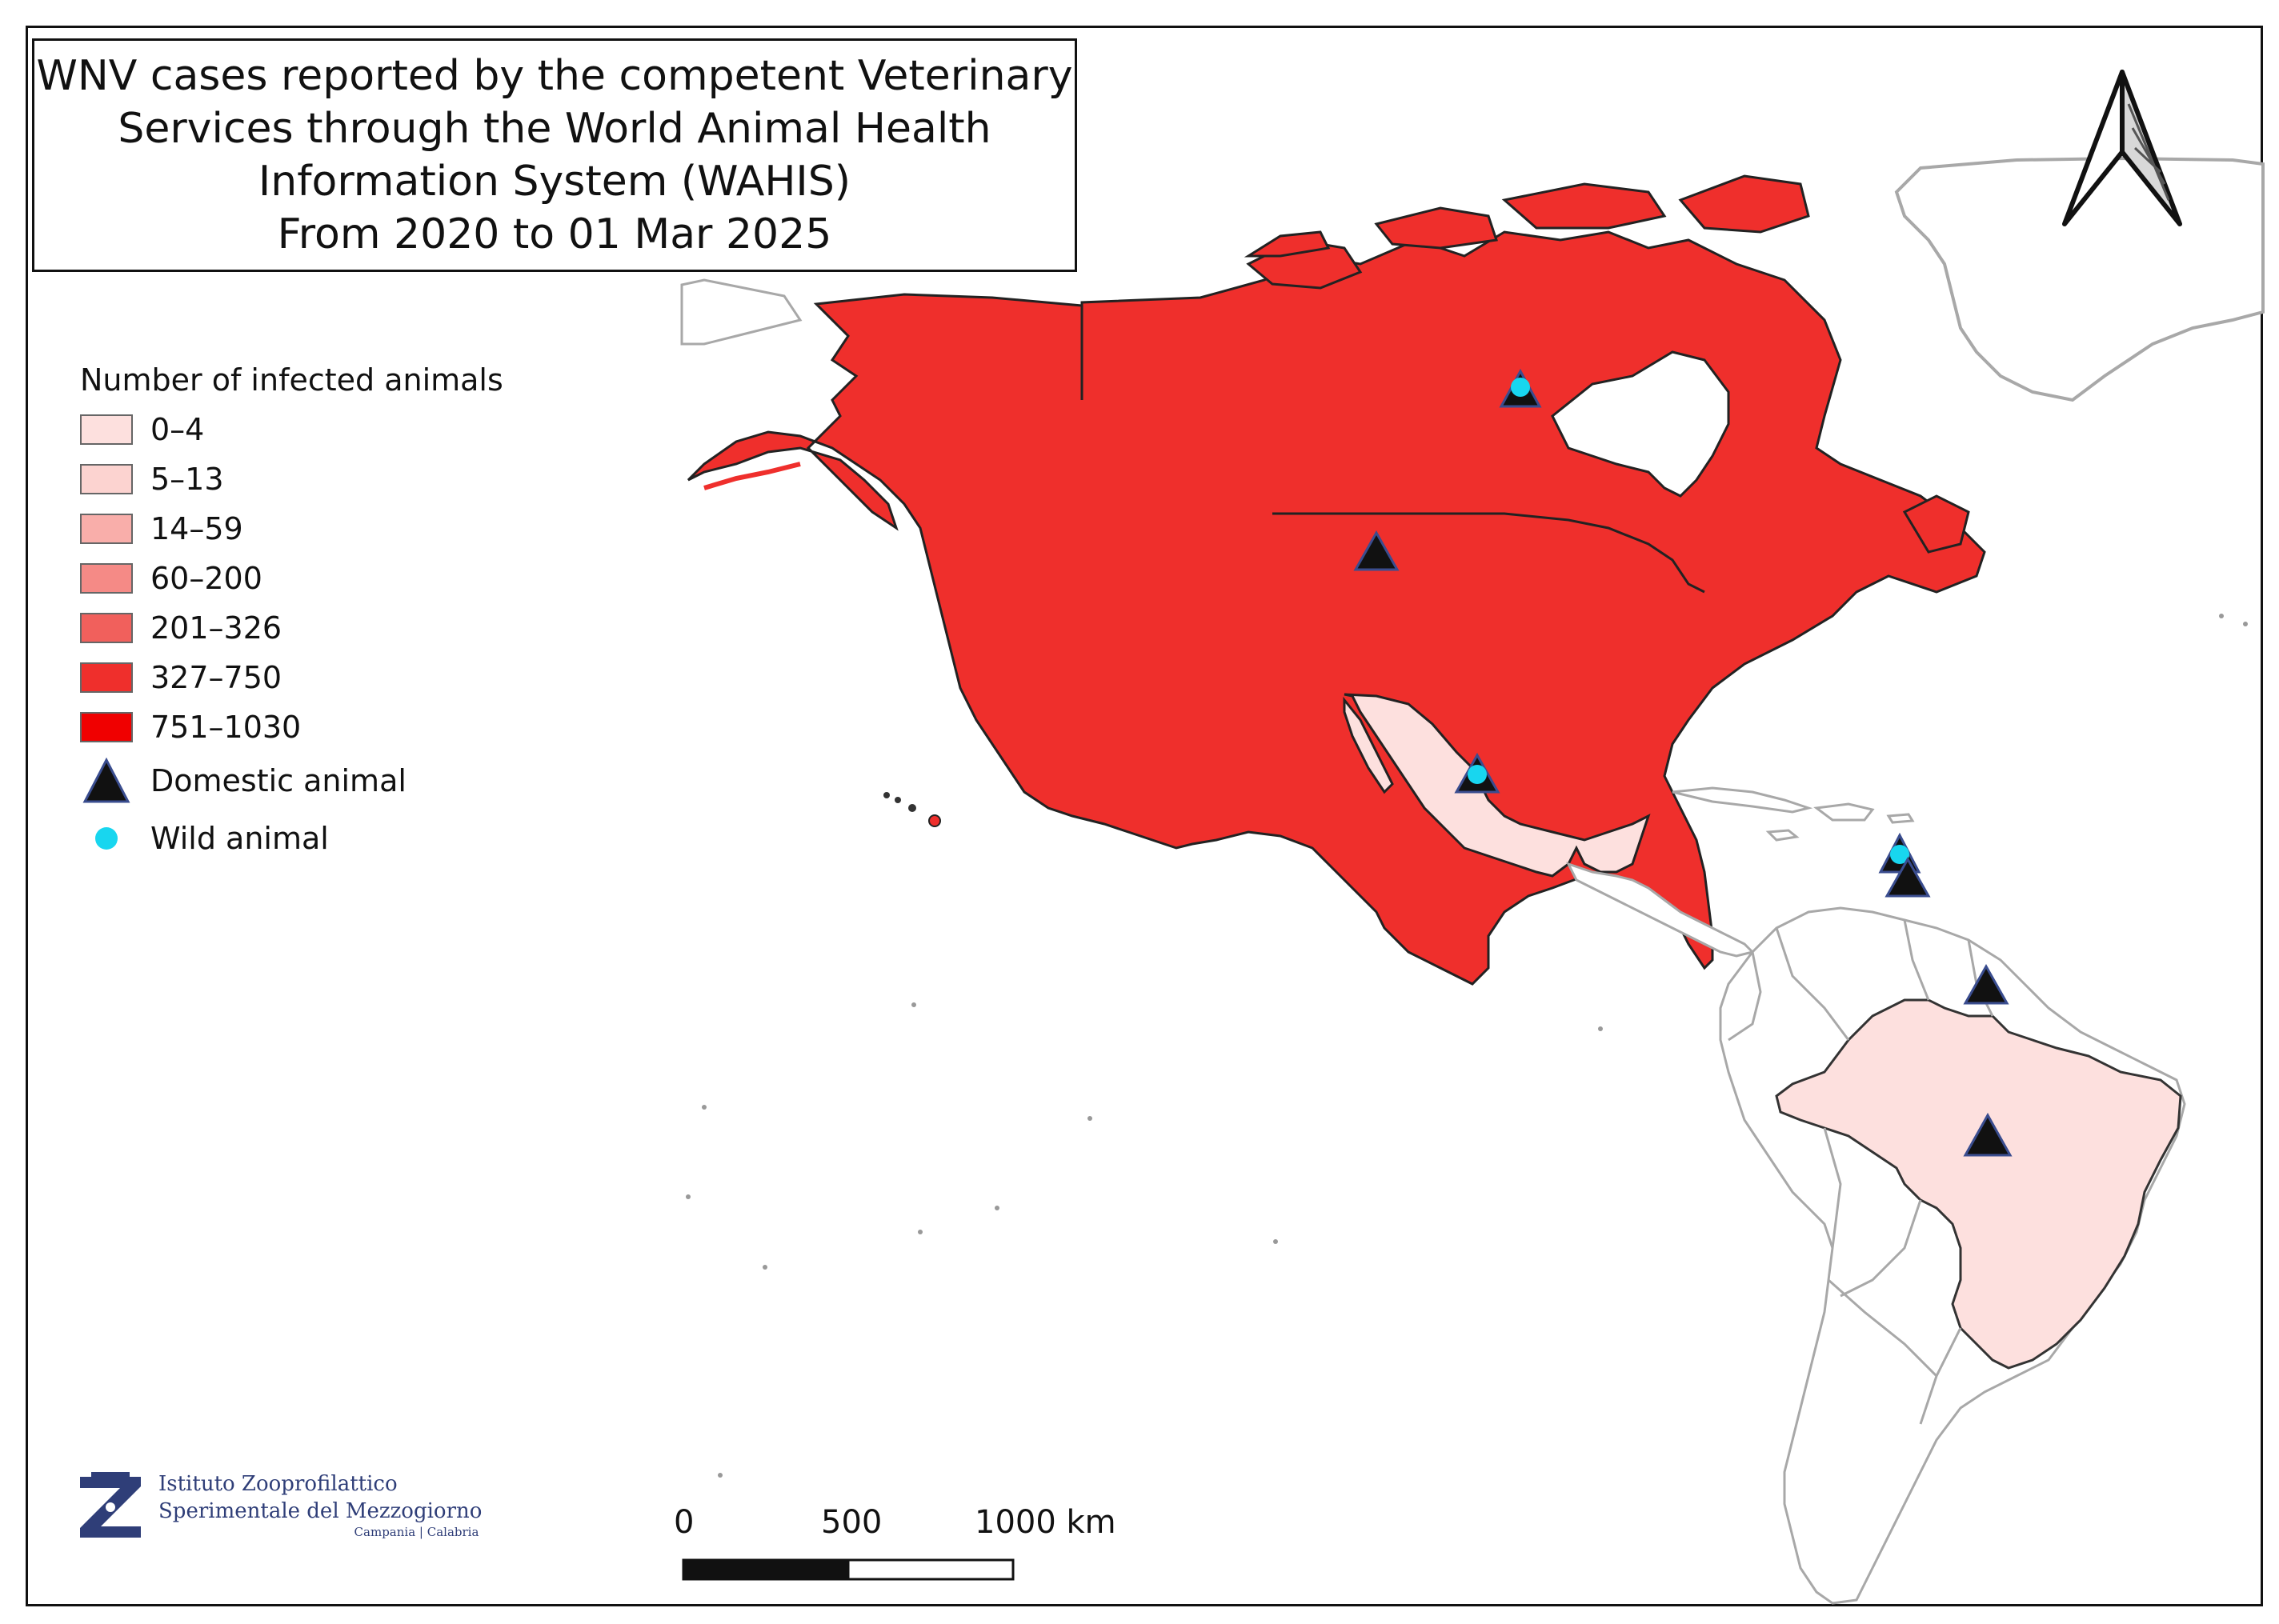  Describe the element at coordinates (848, 1569) in the screenshot. I see `scale-bar` at that location.